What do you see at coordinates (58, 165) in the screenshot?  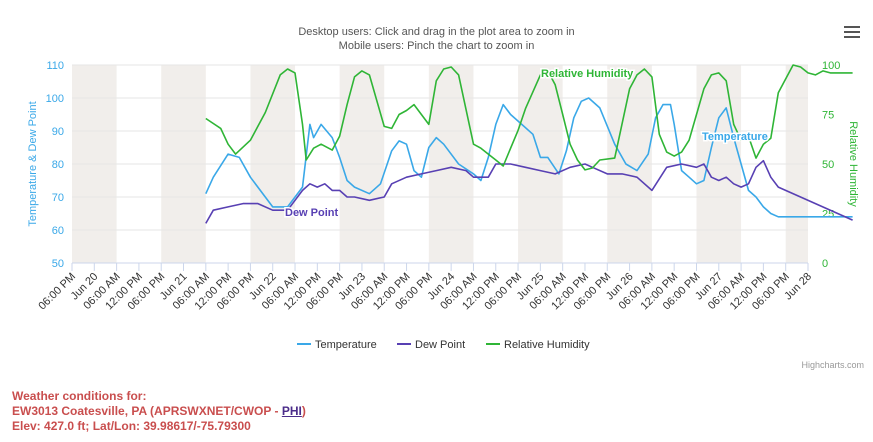 I see `y-left-tick-label: 80` at bounding box center [58, 165].